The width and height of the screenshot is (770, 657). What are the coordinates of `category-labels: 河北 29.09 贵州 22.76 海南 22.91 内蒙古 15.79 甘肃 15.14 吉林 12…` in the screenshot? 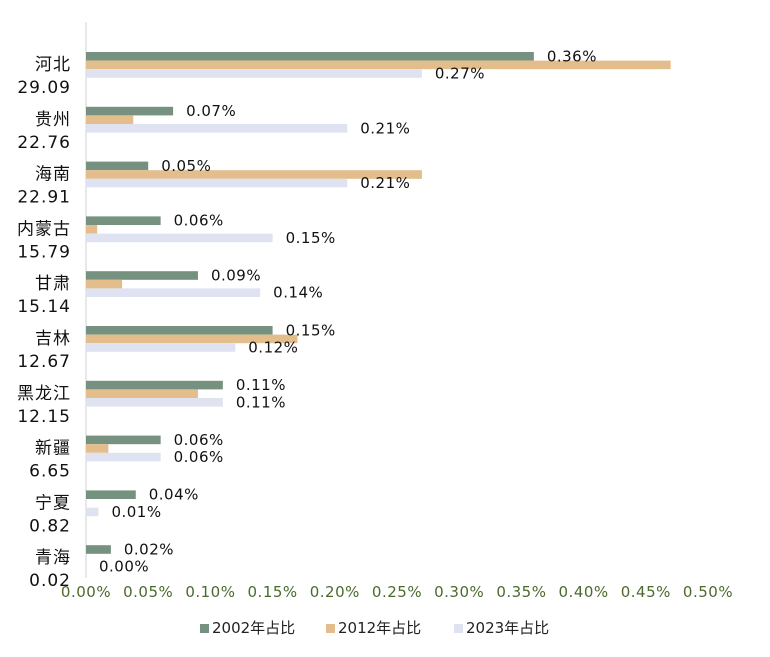 It's located at (44, 323).